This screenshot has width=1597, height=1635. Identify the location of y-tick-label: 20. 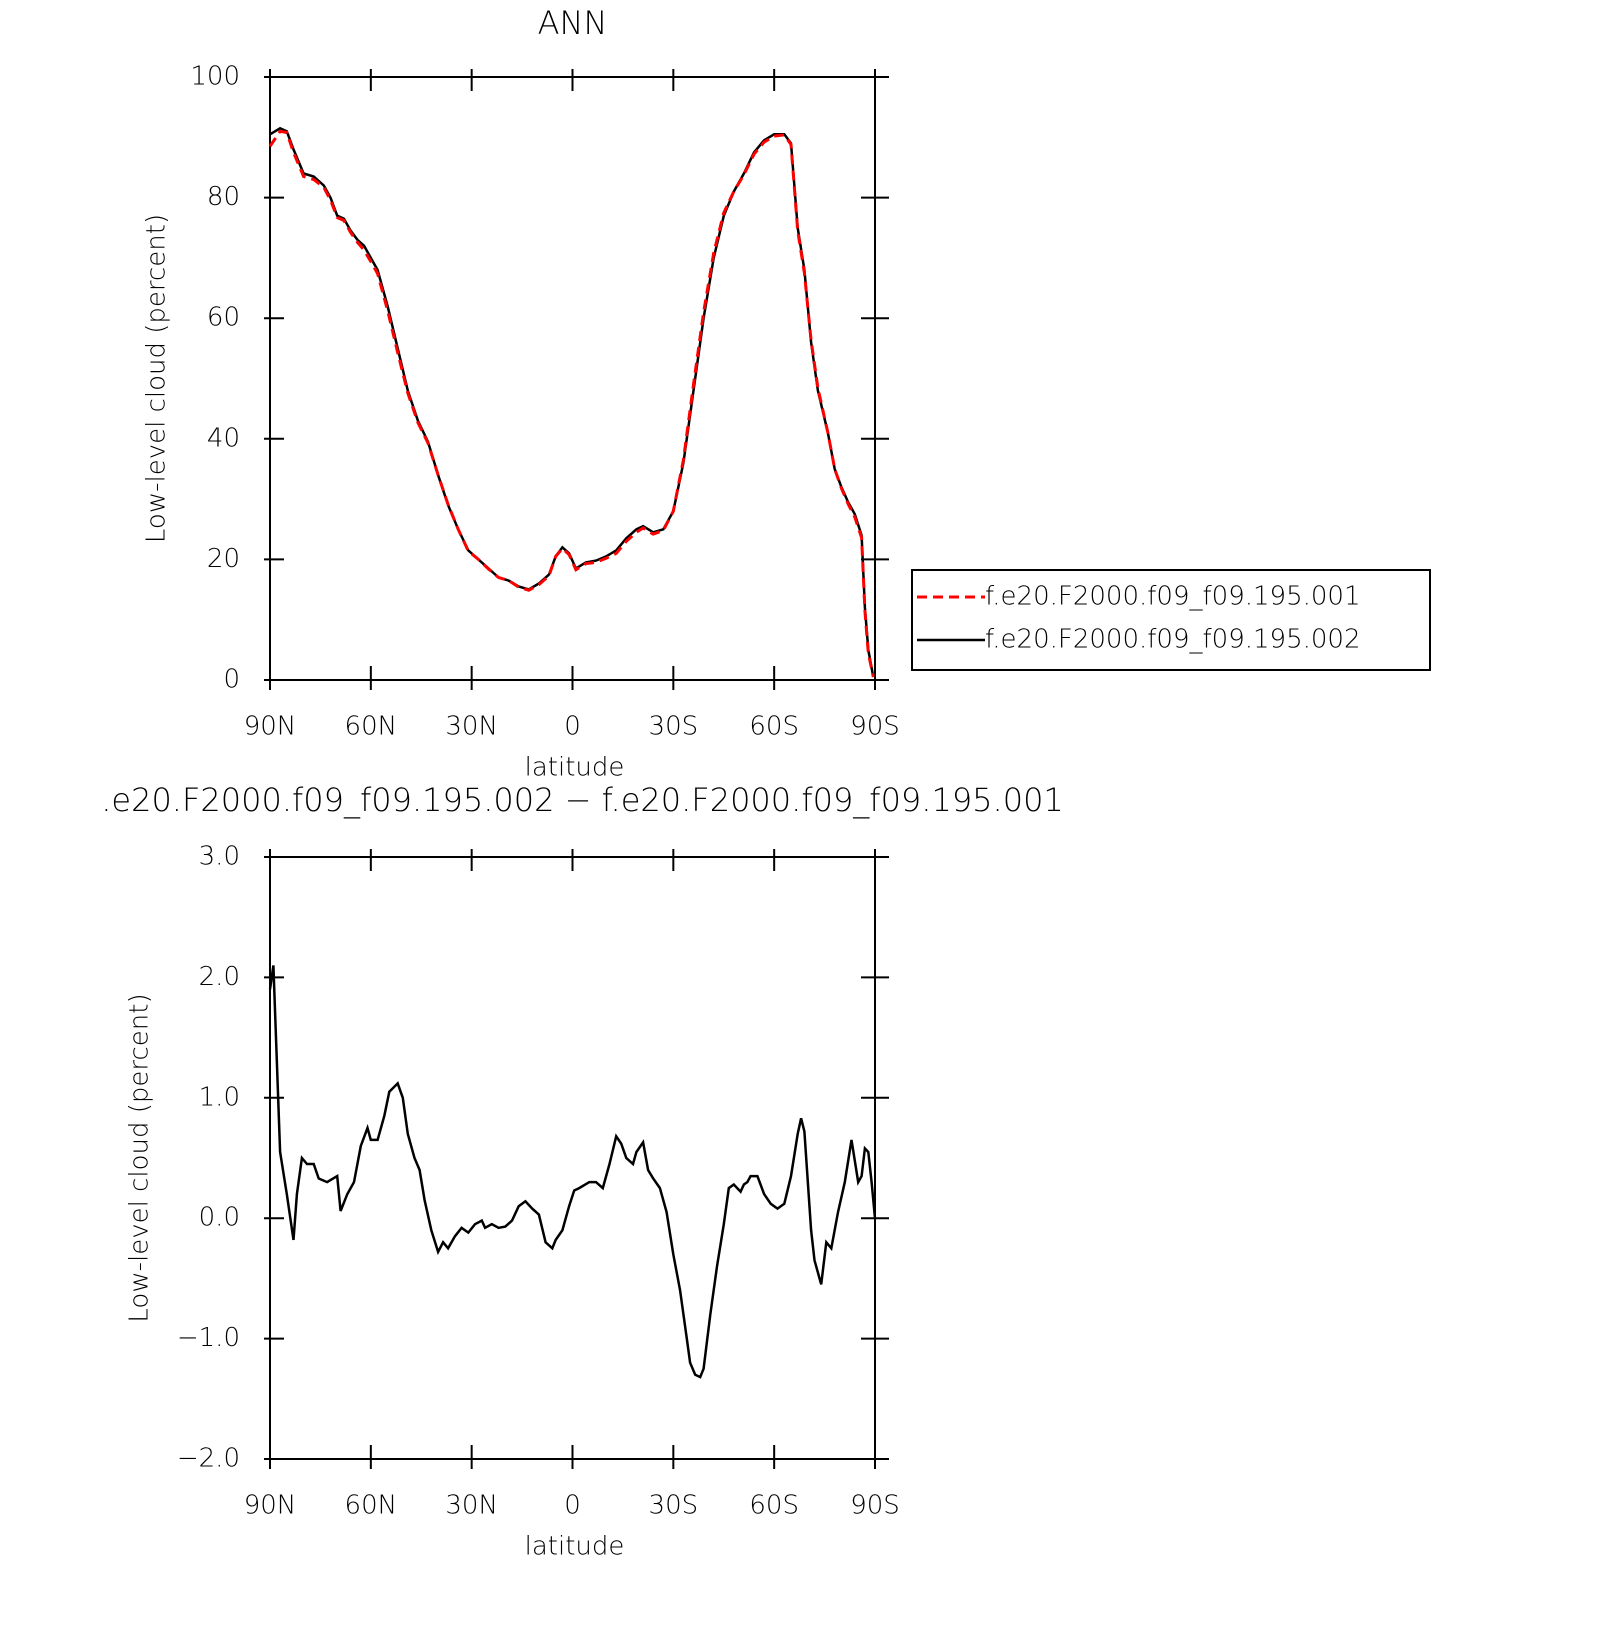
(223, 559).